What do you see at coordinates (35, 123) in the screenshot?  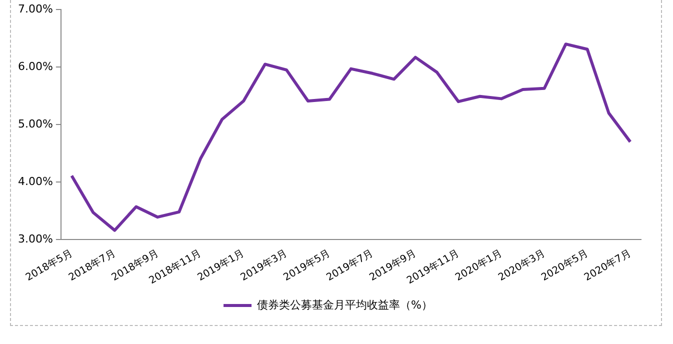 I see `y-tick-label: 5.00%` at bounding box center [35, 123].